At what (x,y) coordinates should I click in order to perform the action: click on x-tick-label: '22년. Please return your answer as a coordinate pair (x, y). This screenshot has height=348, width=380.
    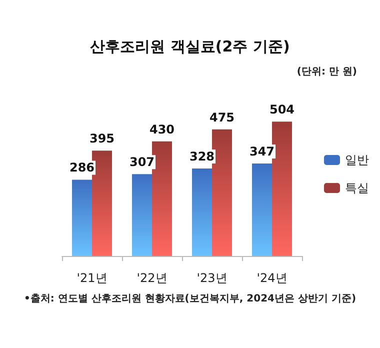
    Looking at the image, I should click on (152, 278).